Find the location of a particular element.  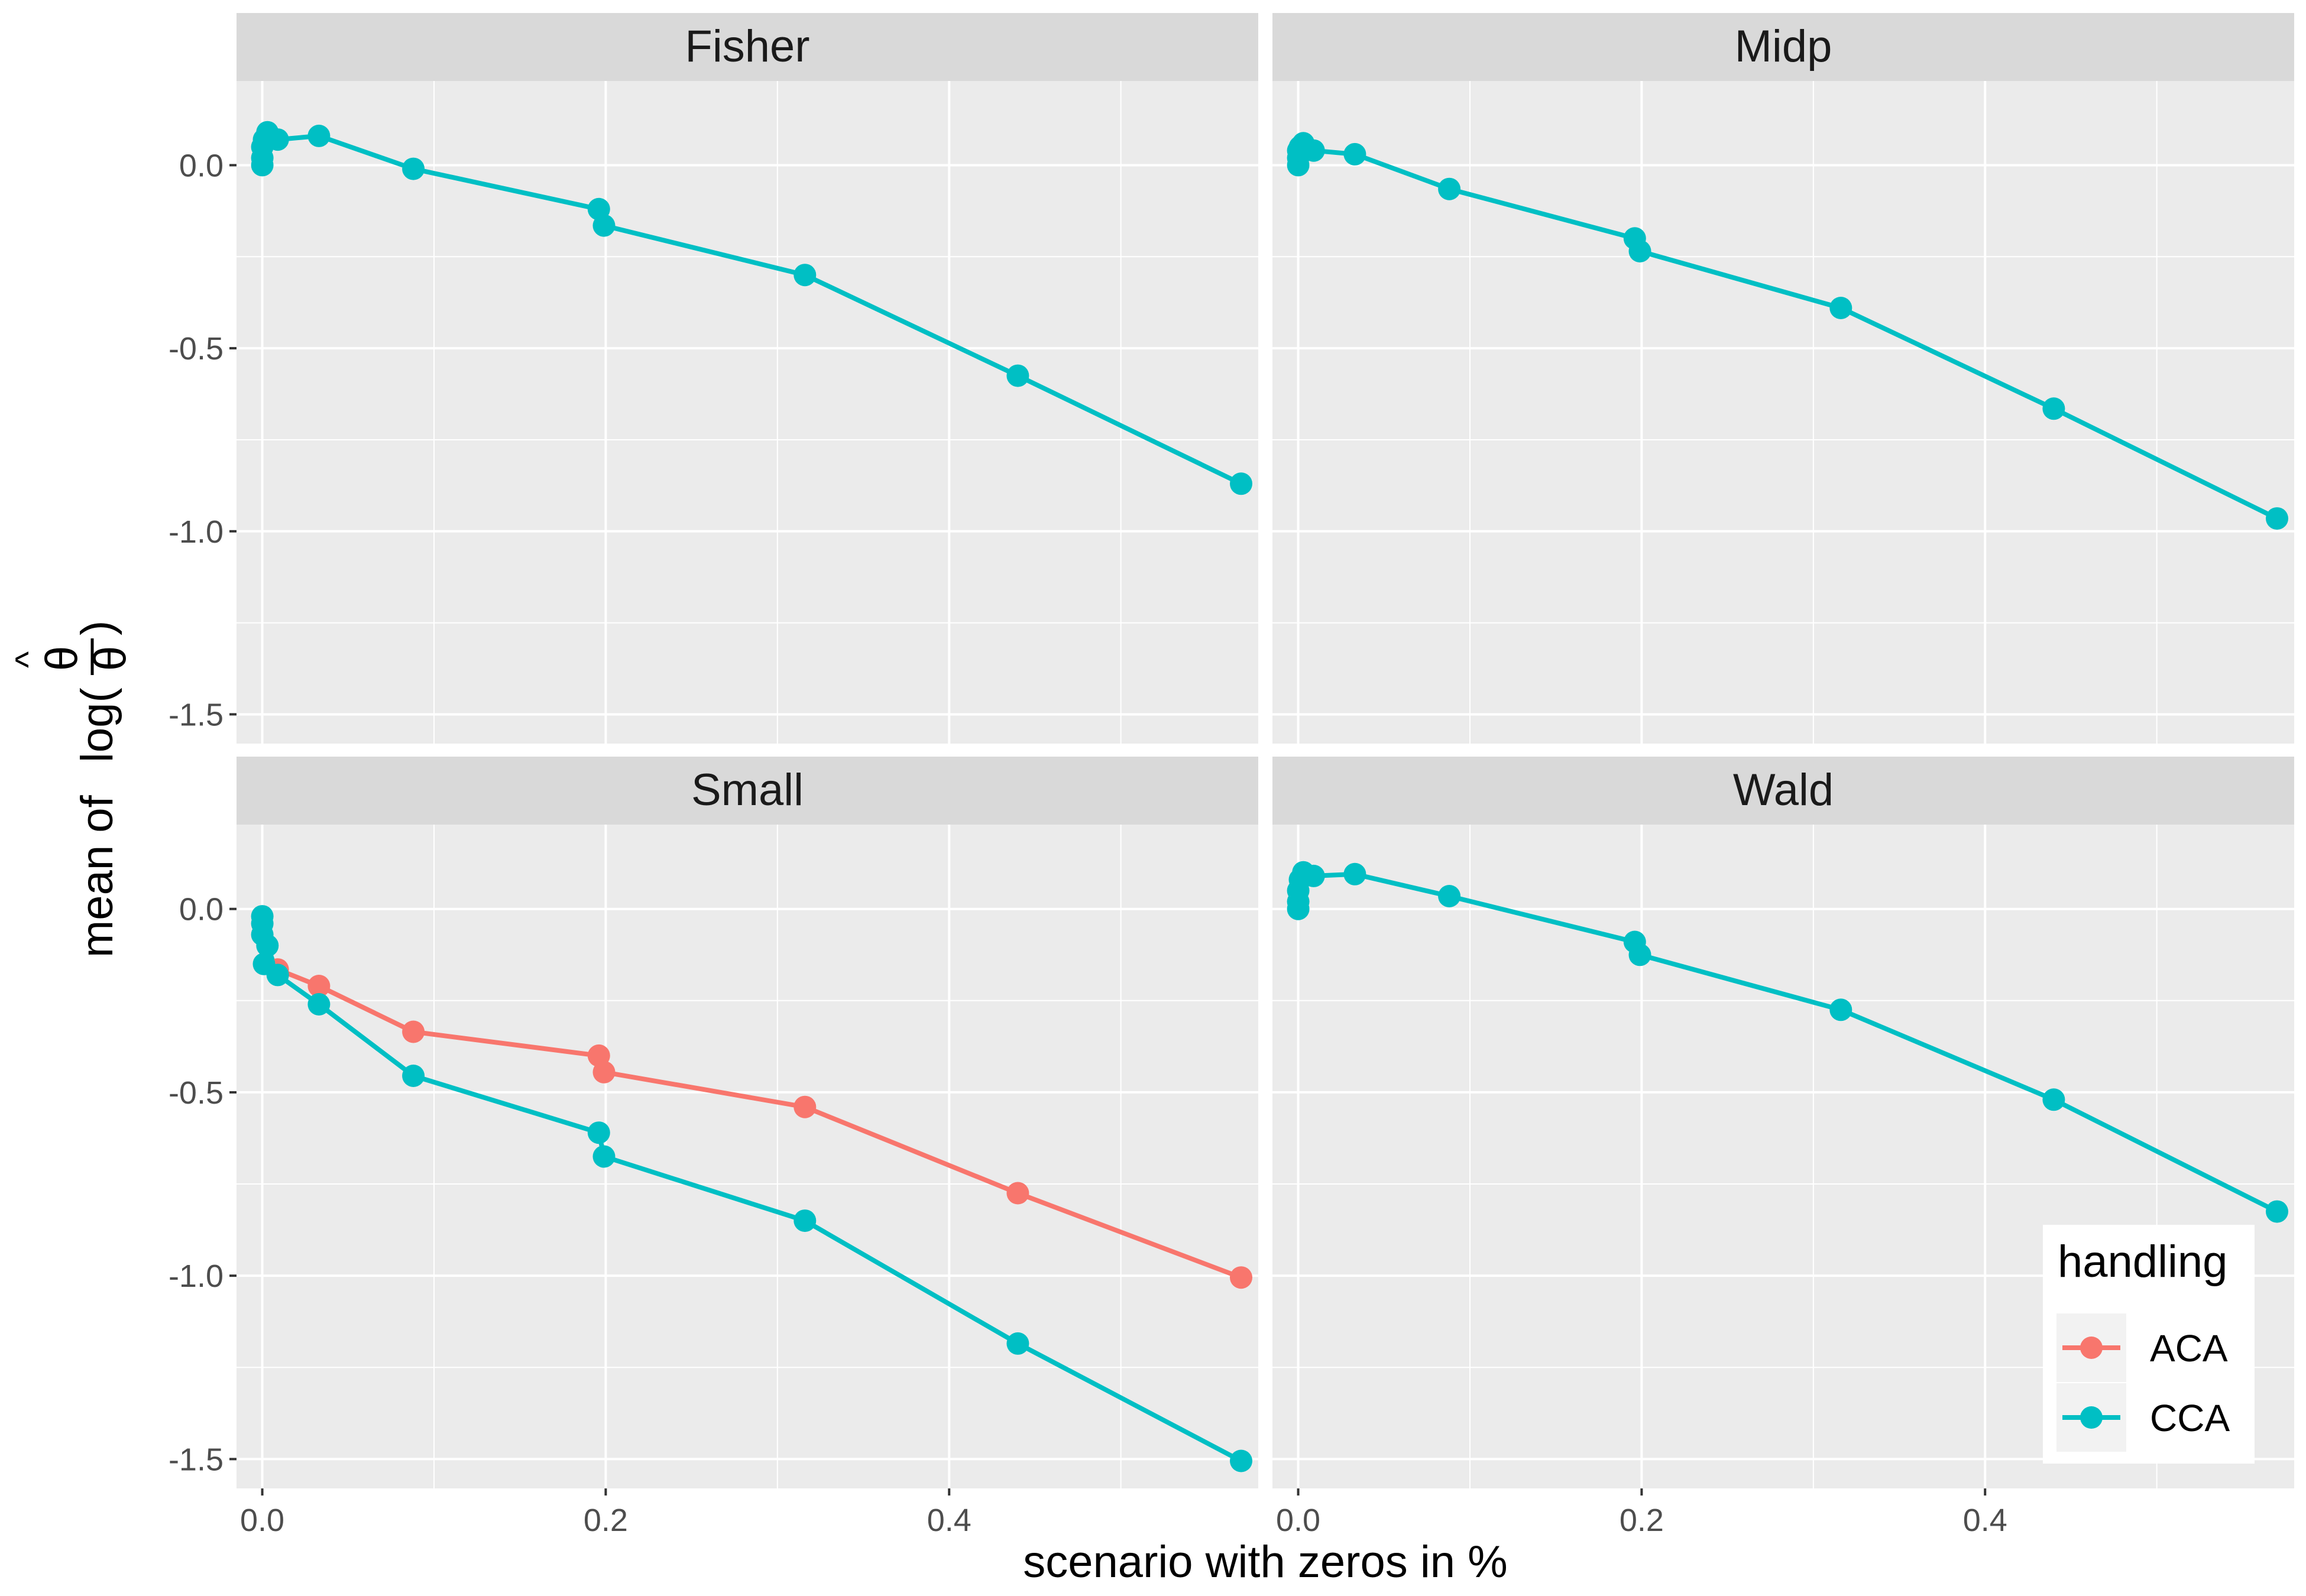

y-axis-theta: θ is located at coordinates (110, 658).